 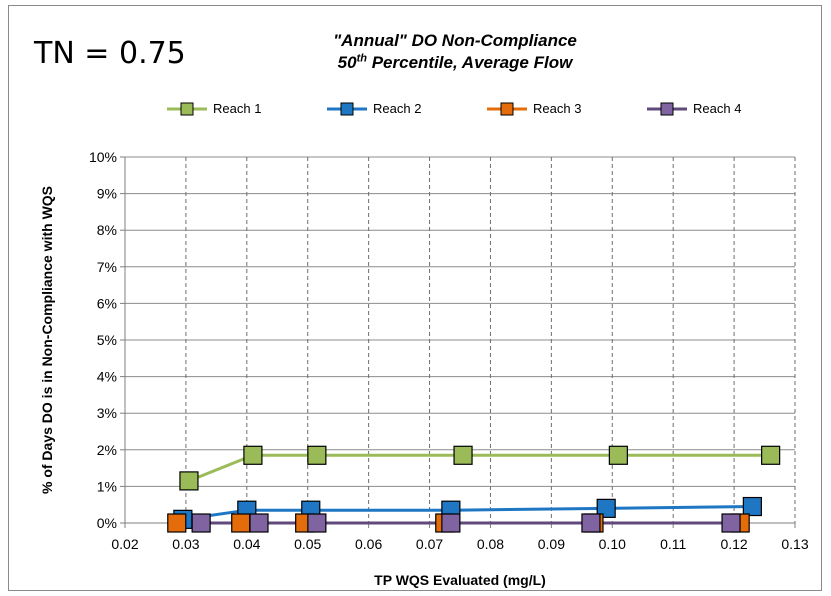 I want to click on legend-label: Reach 4, so click(x=717, y=108).